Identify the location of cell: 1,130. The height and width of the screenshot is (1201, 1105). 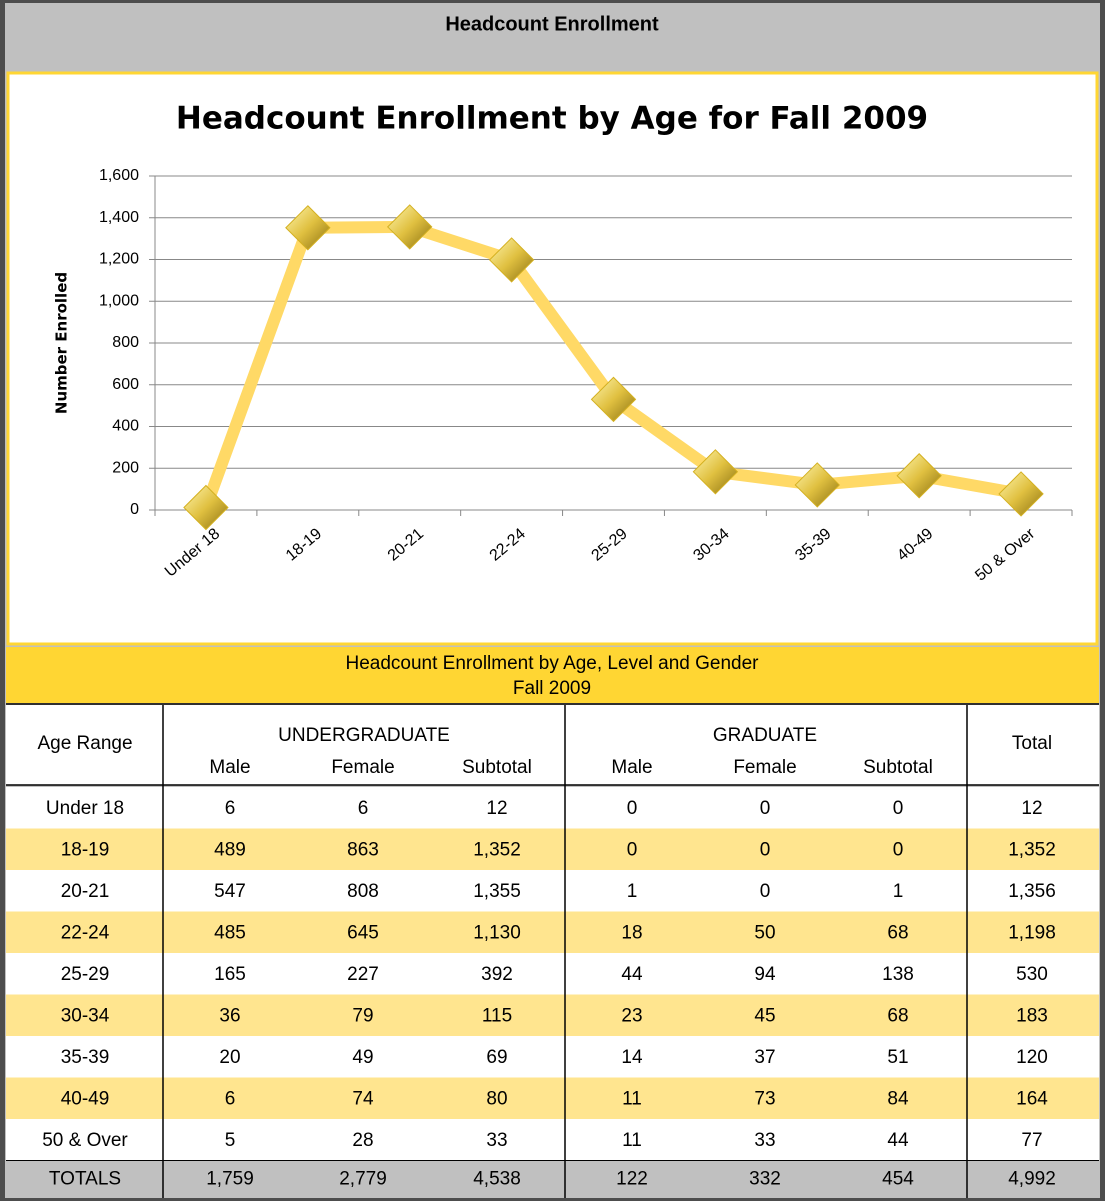
(497, 933).